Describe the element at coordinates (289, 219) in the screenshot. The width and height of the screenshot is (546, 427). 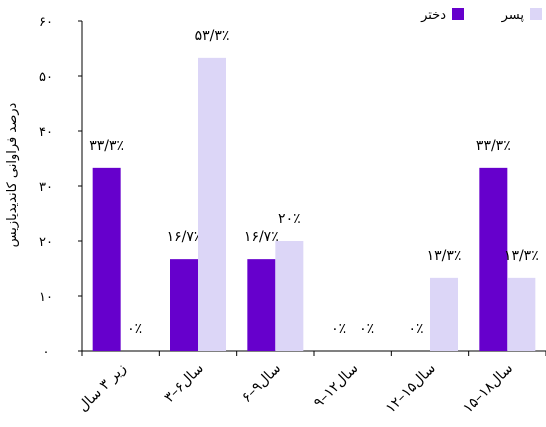
I see `data-label: ۲۰٪` at that location.